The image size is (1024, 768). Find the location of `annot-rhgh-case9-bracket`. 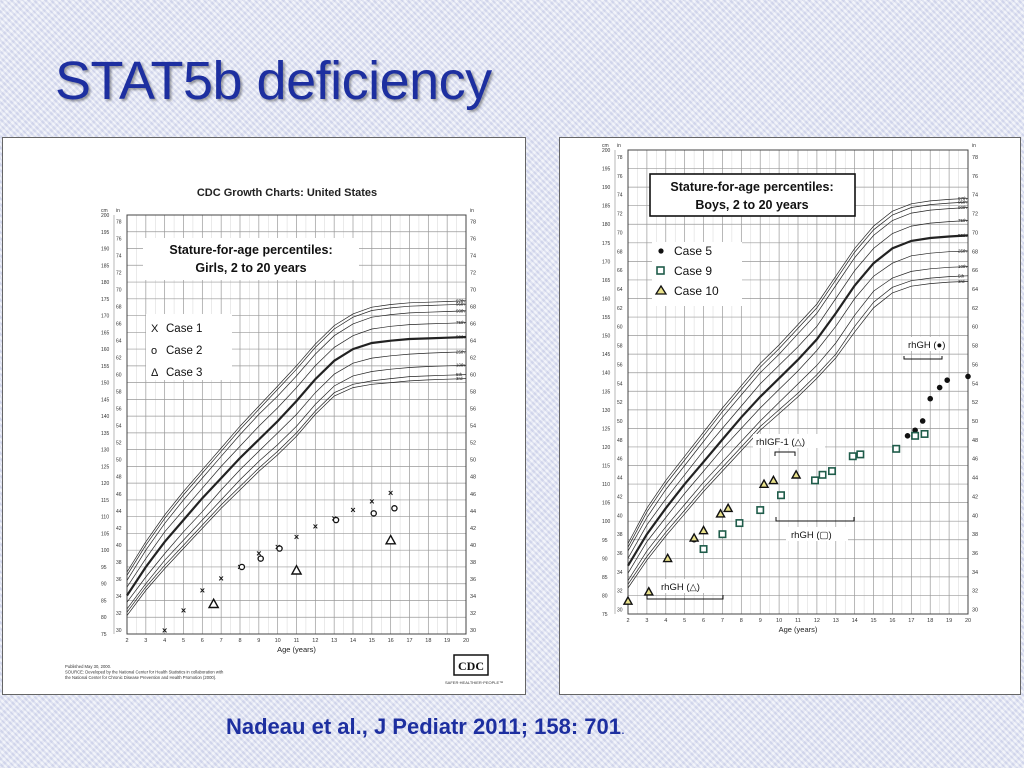

annot-rhgh-case9-bracket is located at coordinates (815, 519).